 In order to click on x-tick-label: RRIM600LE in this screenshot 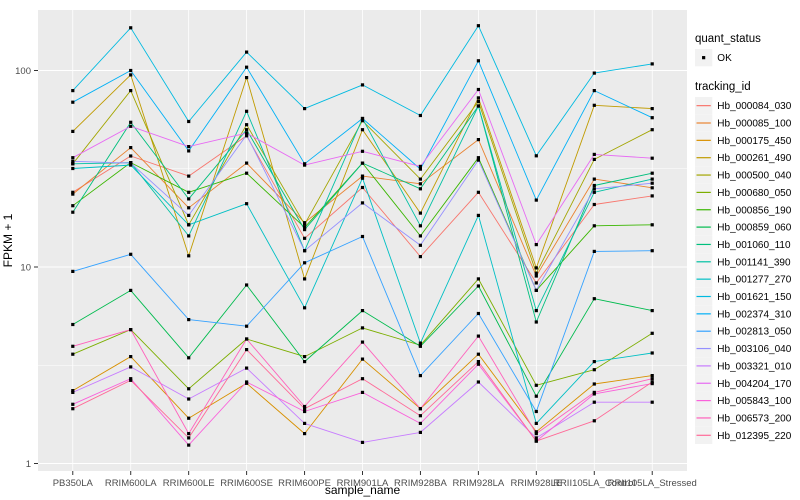, I will do `click(189, 483)`.